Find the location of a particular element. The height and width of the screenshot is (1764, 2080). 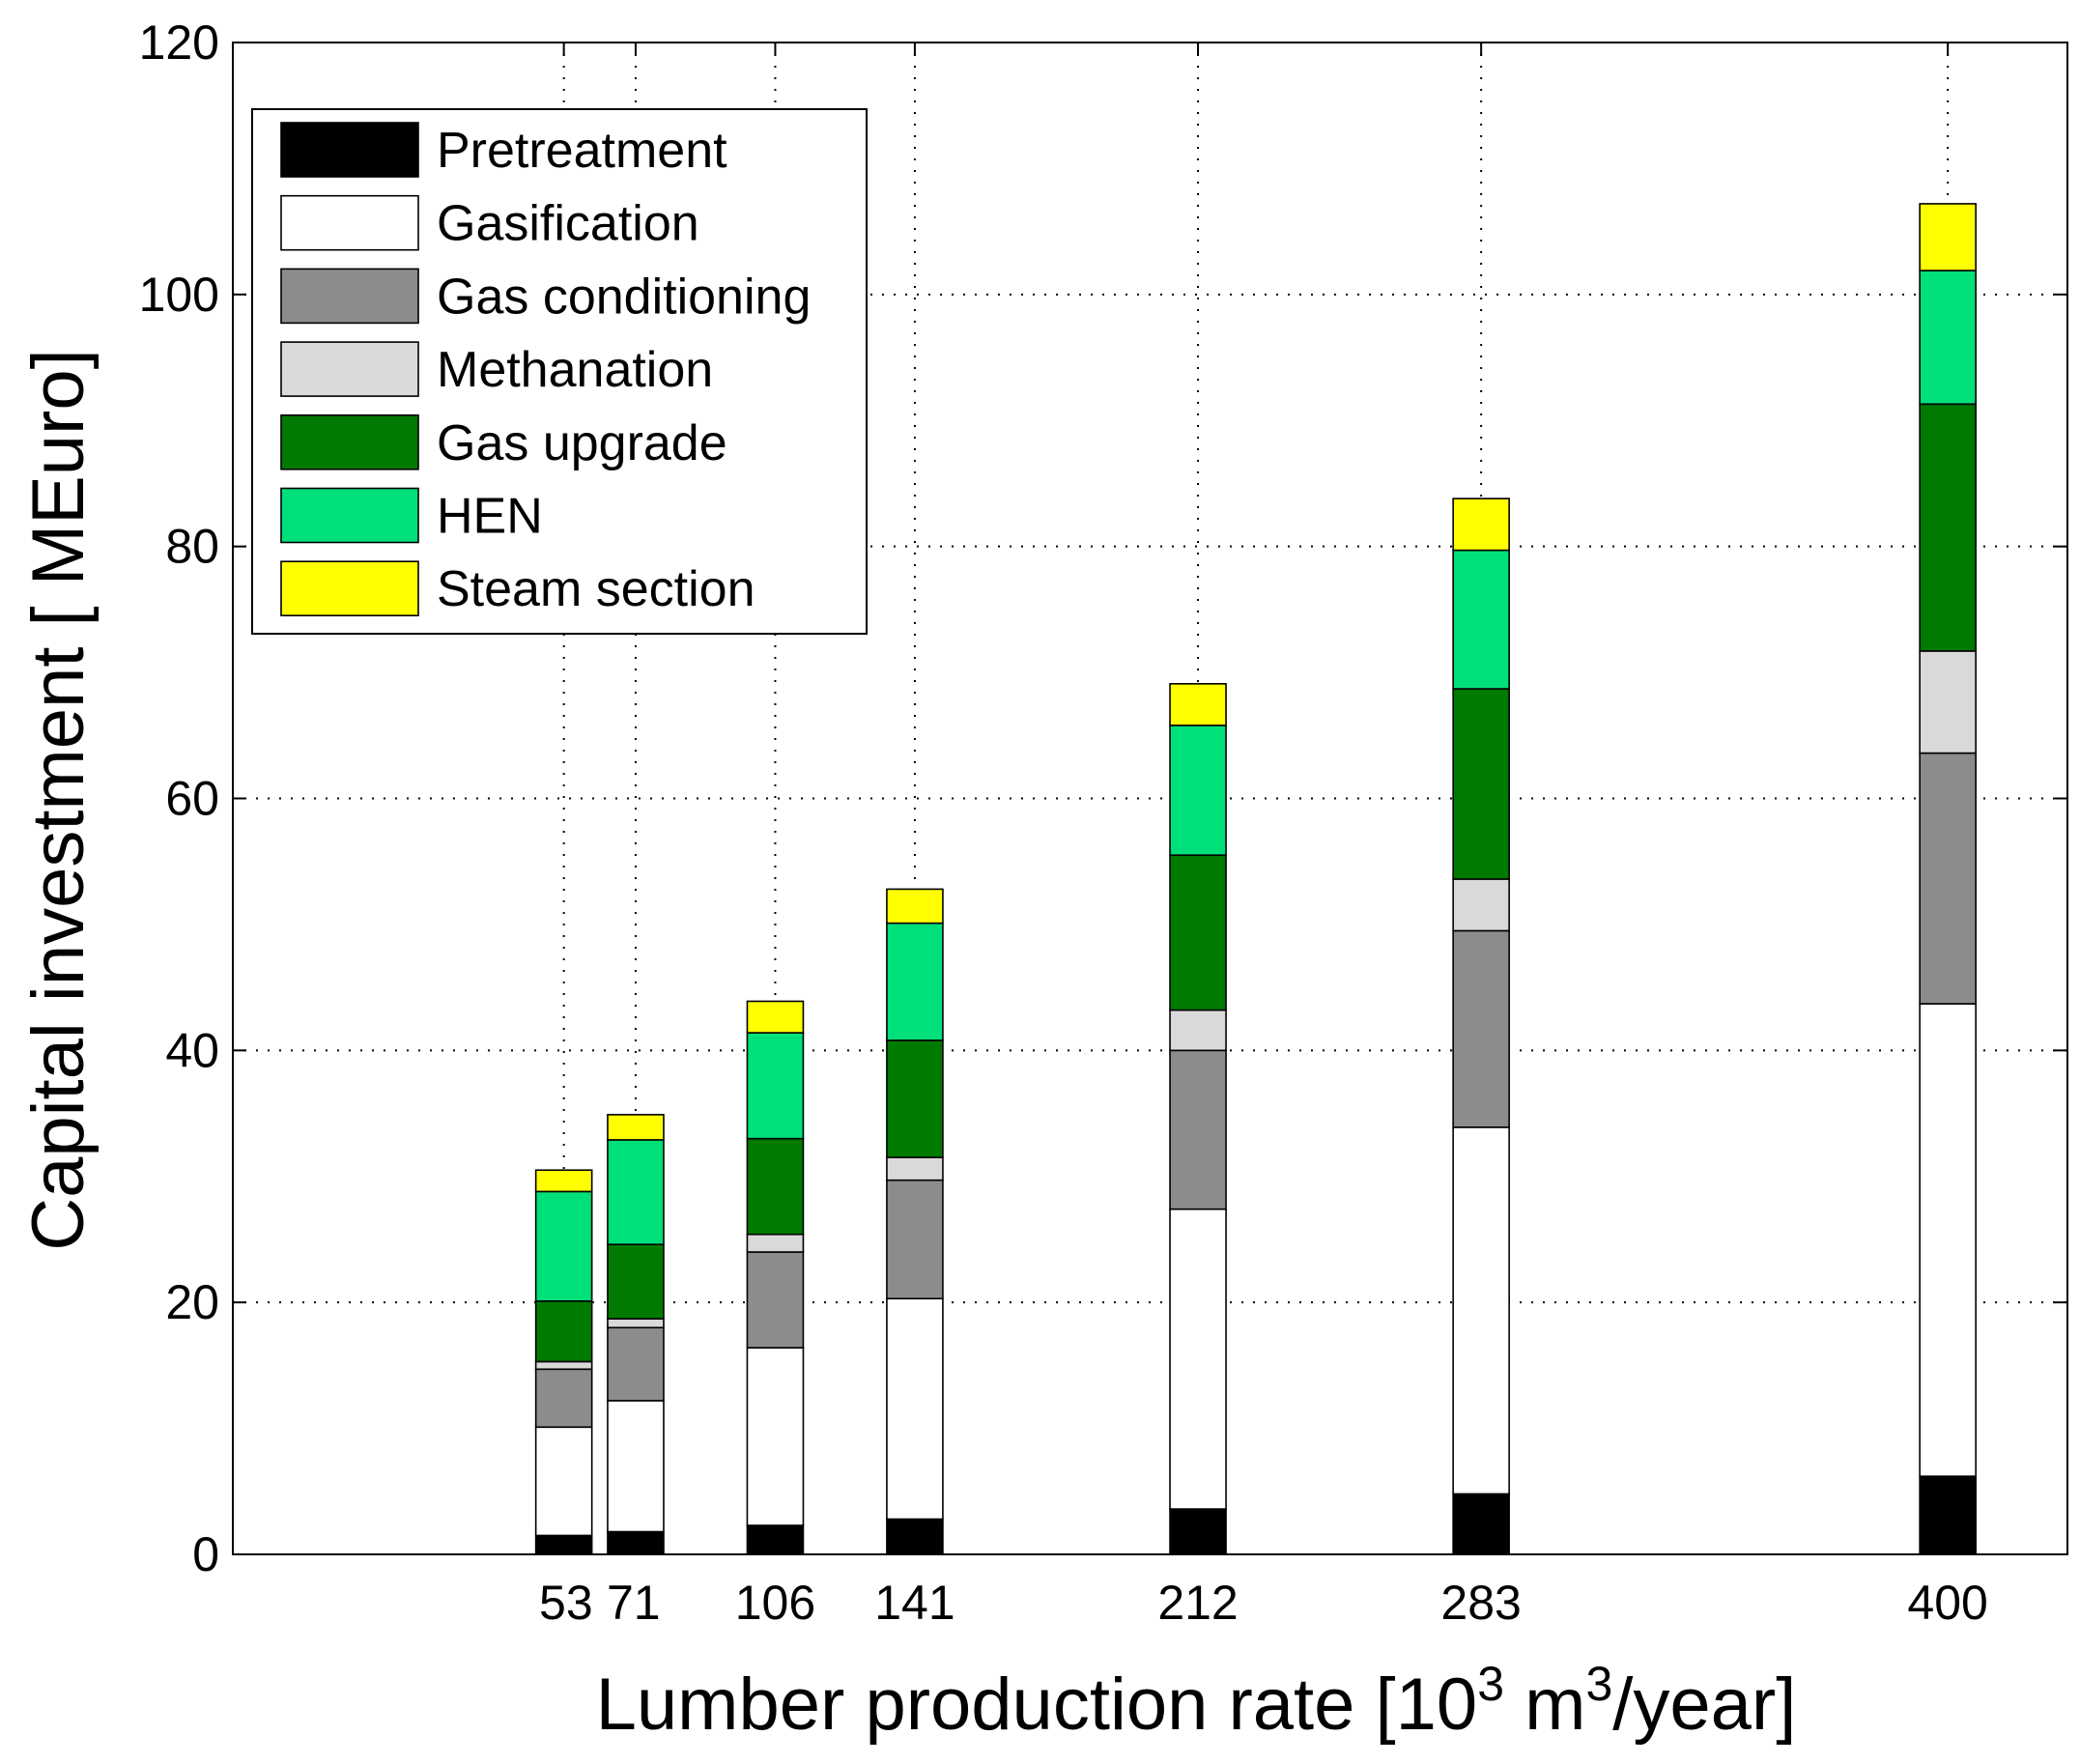

legend-label: Pretreatment is located at coordinates (582, 151).